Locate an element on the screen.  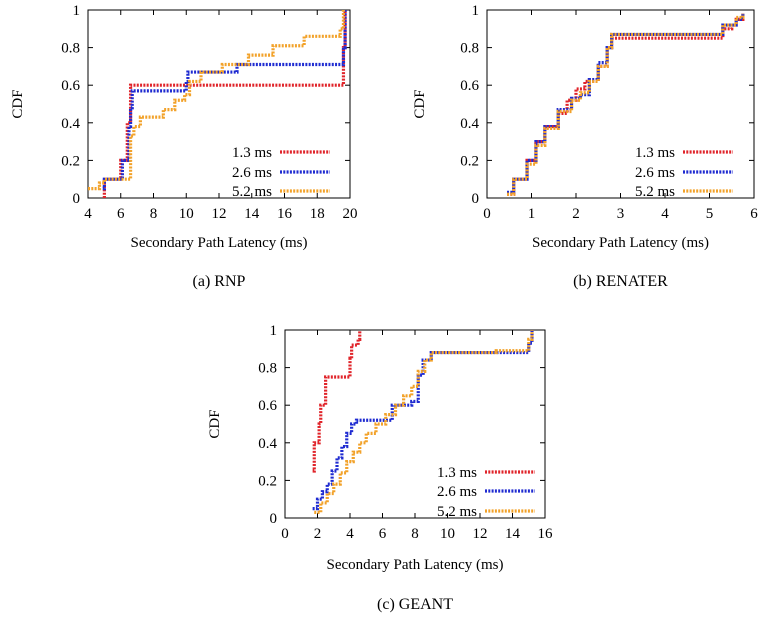
x-tick-label: 3 is located at coordinates (621, 214).